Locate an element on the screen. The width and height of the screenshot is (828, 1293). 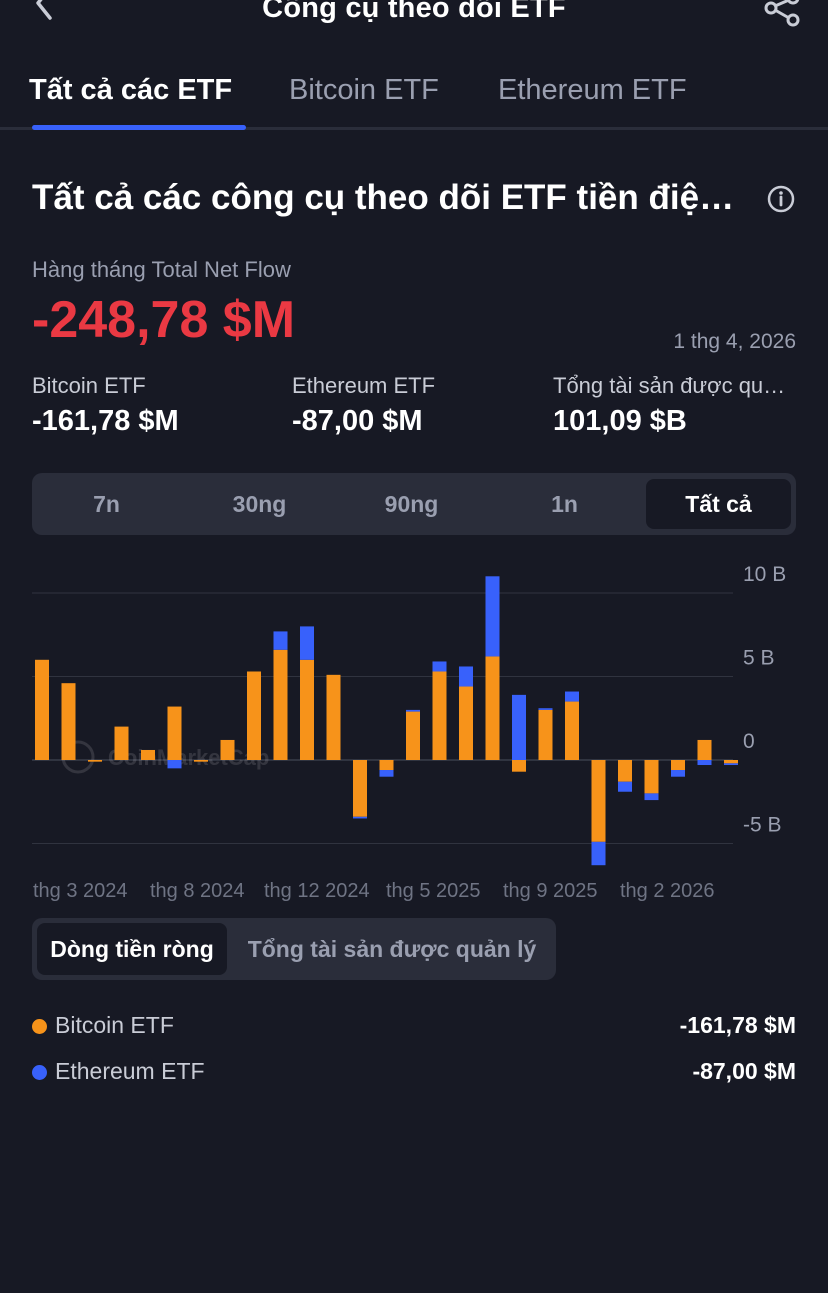
y-tick-label: 0 is located at coordinates (749, 741).